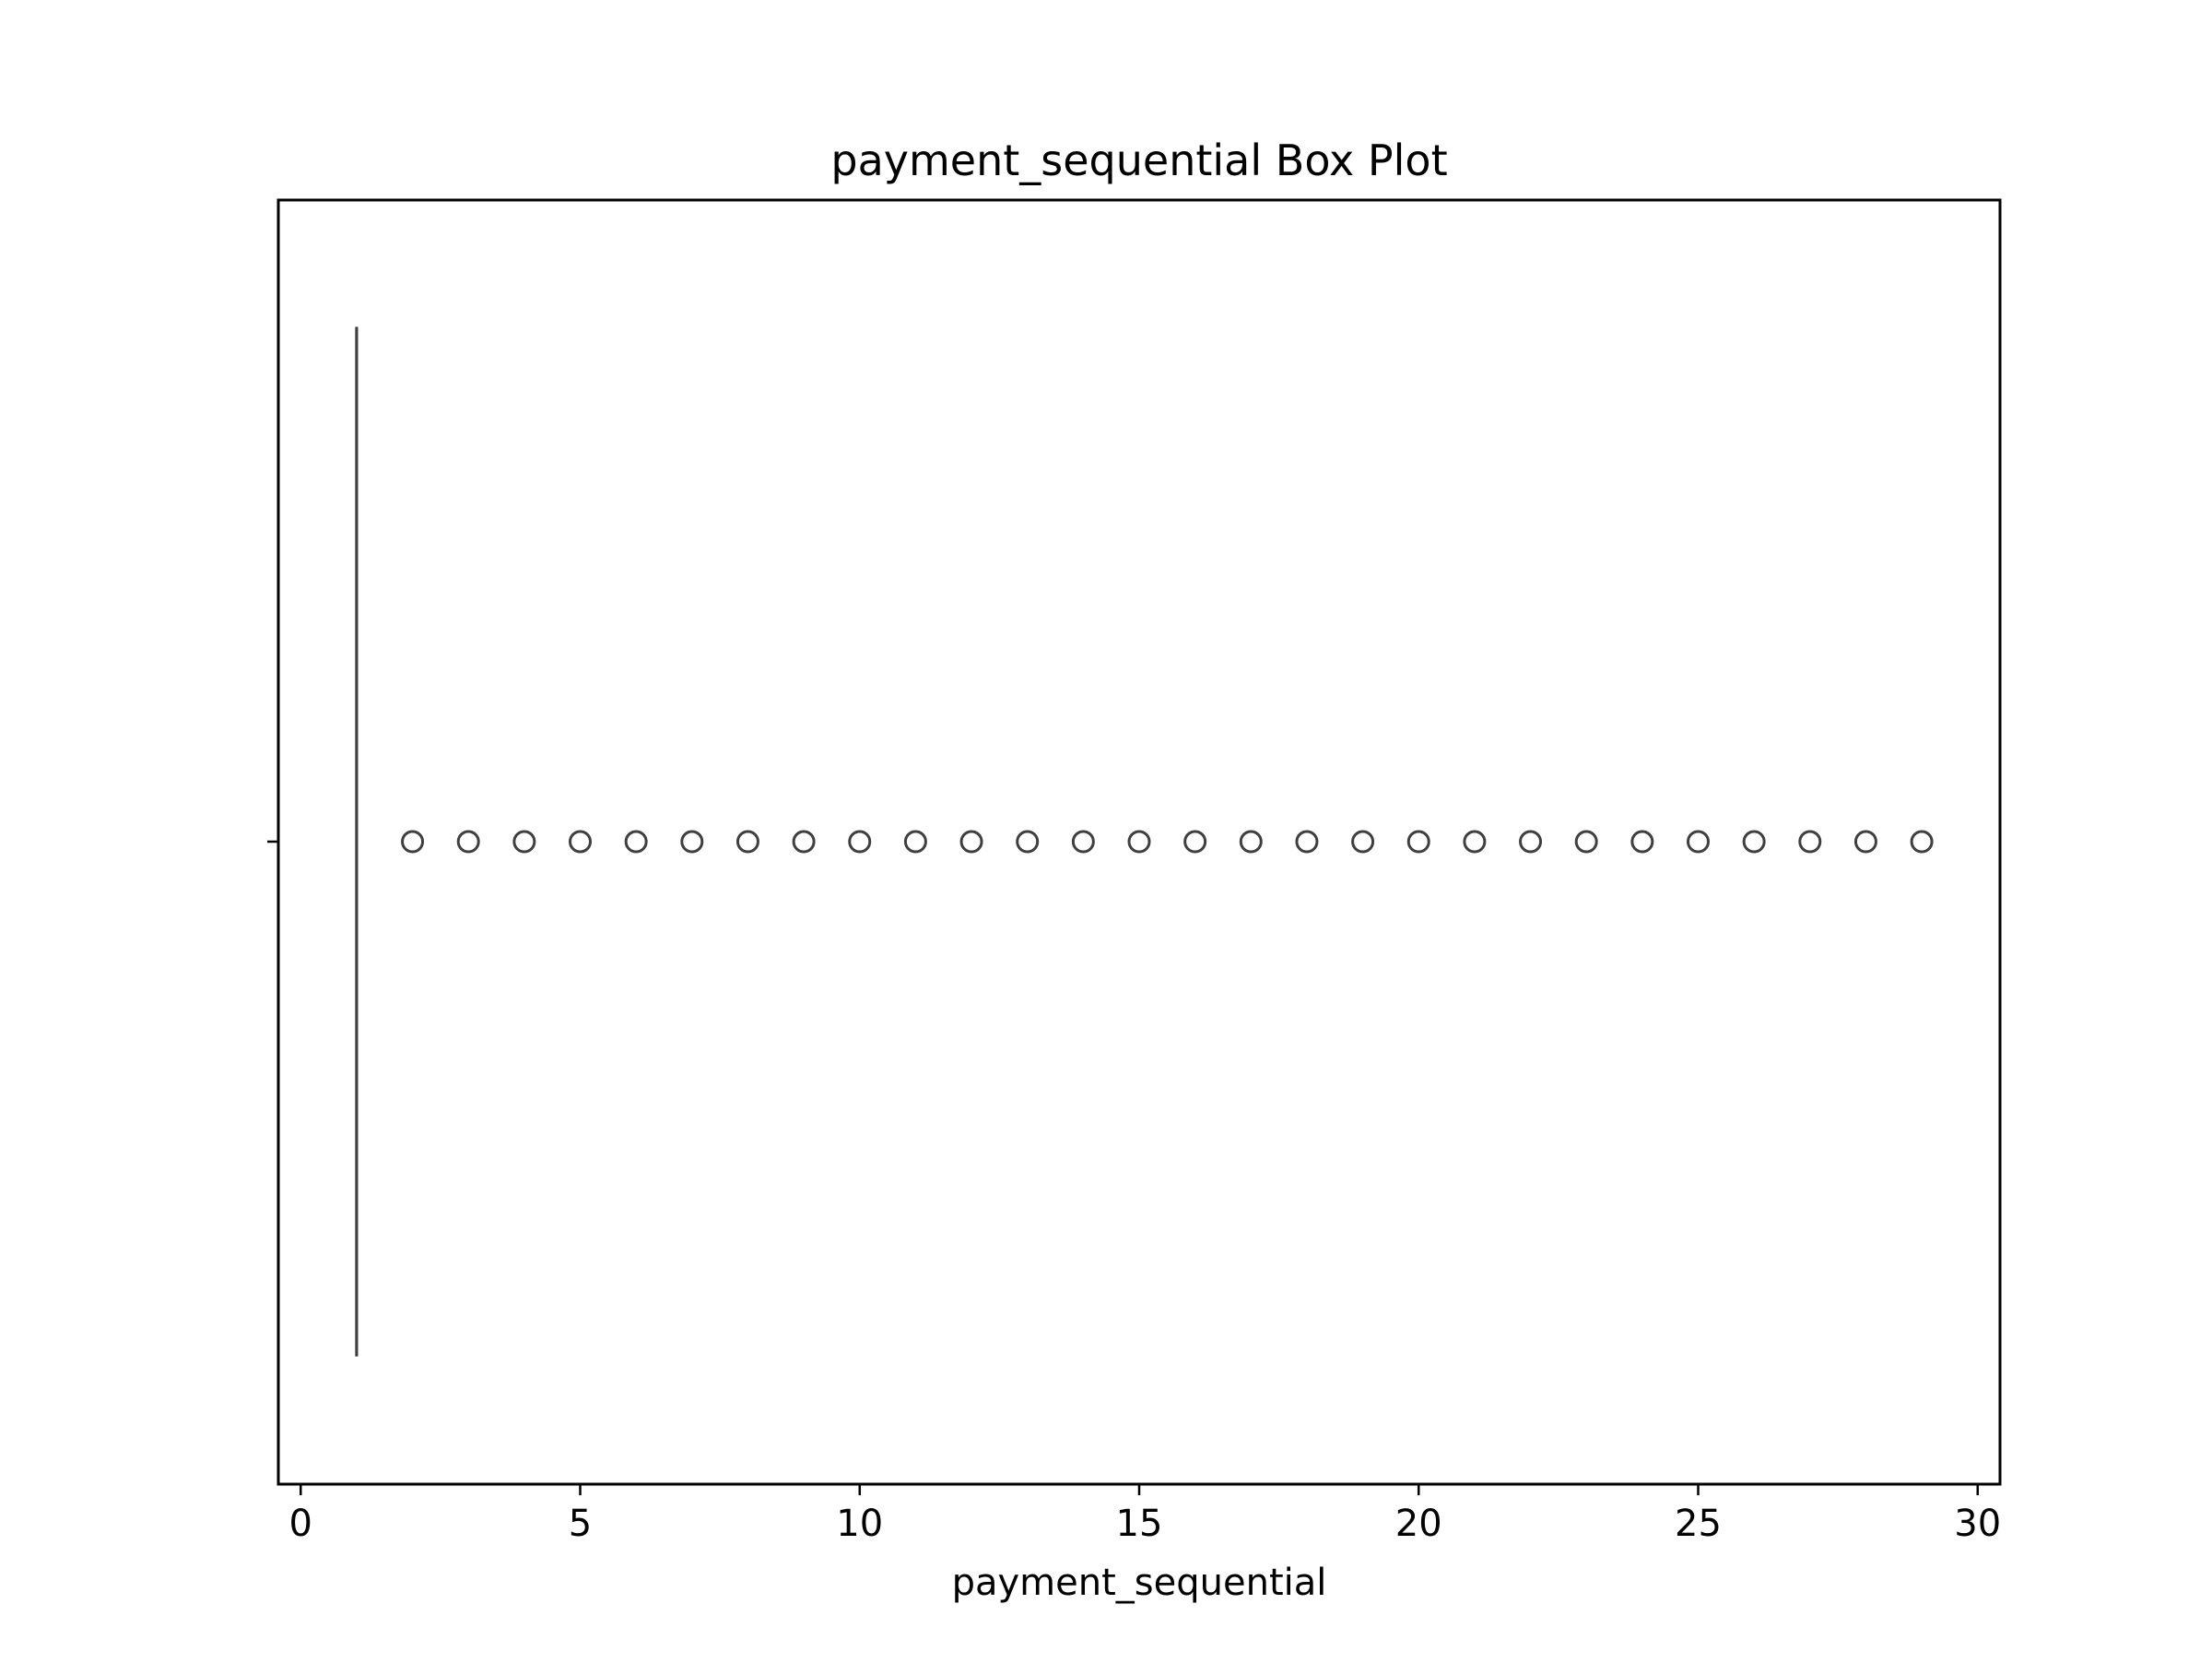  I want to click on chart-title: payment_sequential Box Plot, so click(1138, 160).